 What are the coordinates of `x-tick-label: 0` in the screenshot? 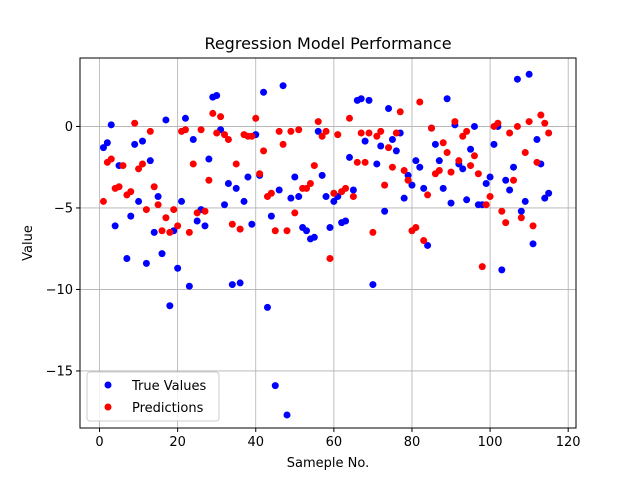 It's located at (99, 442).